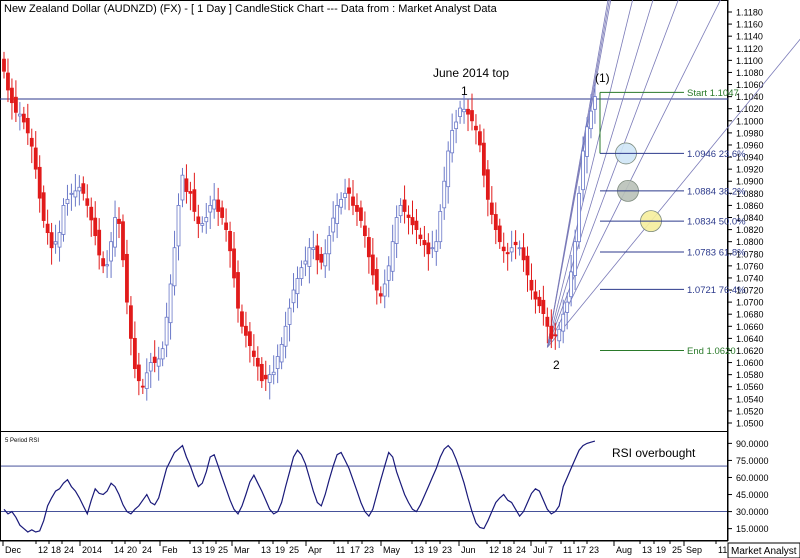  Describe the element at coordinates (752, 461) in the screenshot. I see `rsi-tick-label: 75.0000` at that location.